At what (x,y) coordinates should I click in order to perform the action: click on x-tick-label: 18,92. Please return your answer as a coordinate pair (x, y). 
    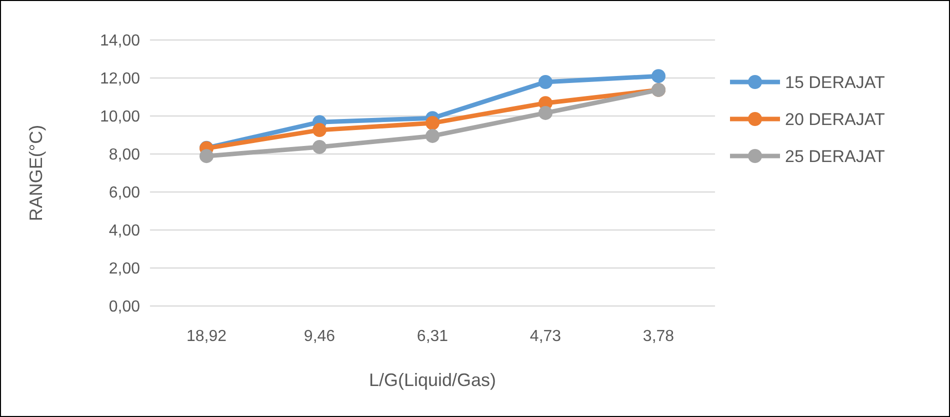
    Looking at the image, I should click on (206, 336).